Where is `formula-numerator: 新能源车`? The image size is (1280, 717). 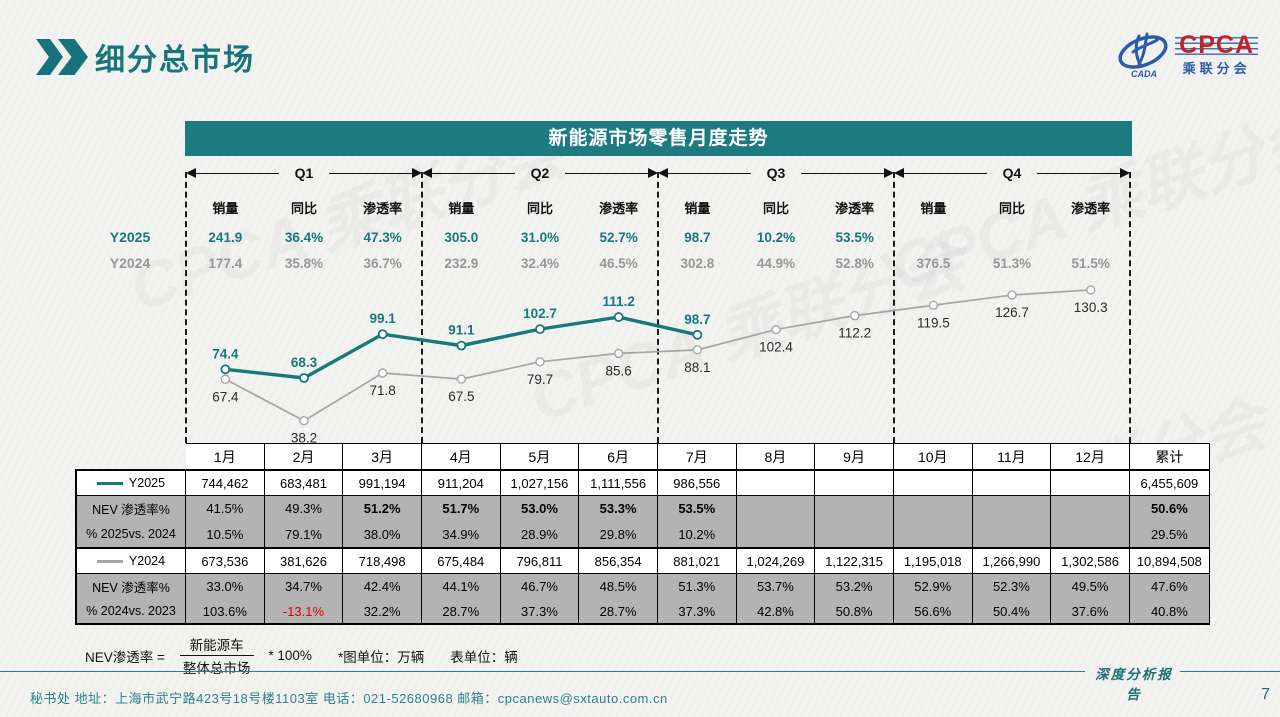 formula-numerator: 新能源车 is located at coordinates (216, 644).